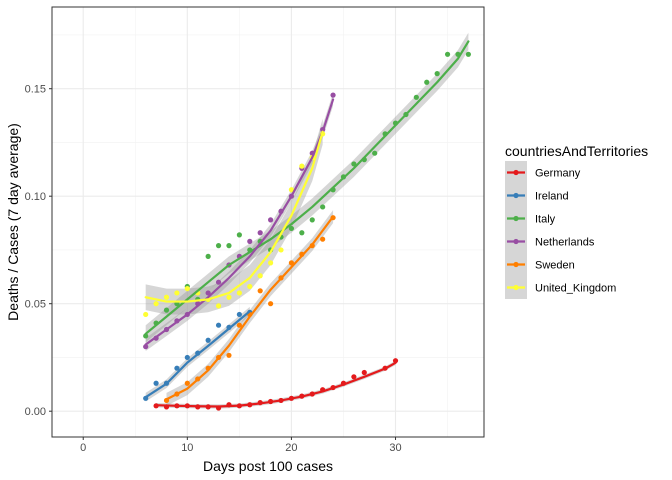  What do you see at coordinates (555, 266) in the screenshot?
I see `legend-label: Sweden` at bounding box center [555, 266].